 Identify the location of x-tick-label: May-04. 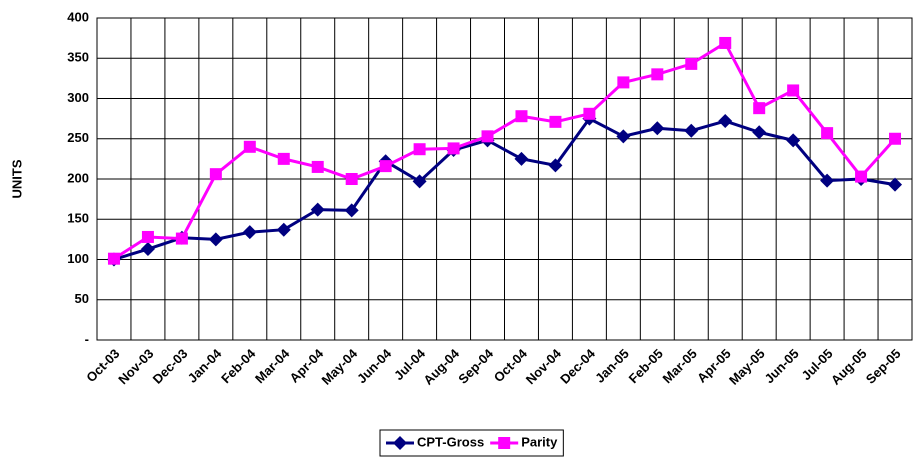
(339, 366).